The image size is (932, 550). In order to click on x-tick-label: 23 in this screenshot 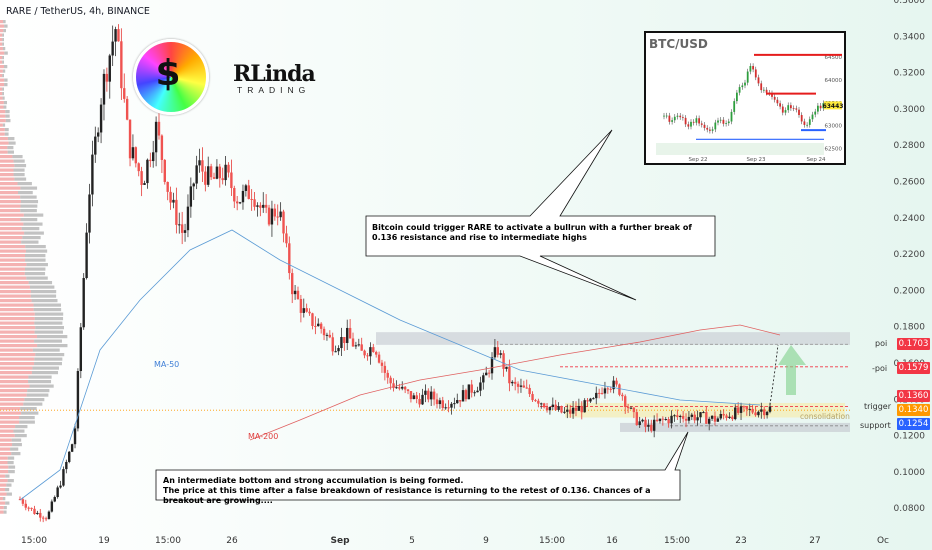, I will do `click(740, 541)`.